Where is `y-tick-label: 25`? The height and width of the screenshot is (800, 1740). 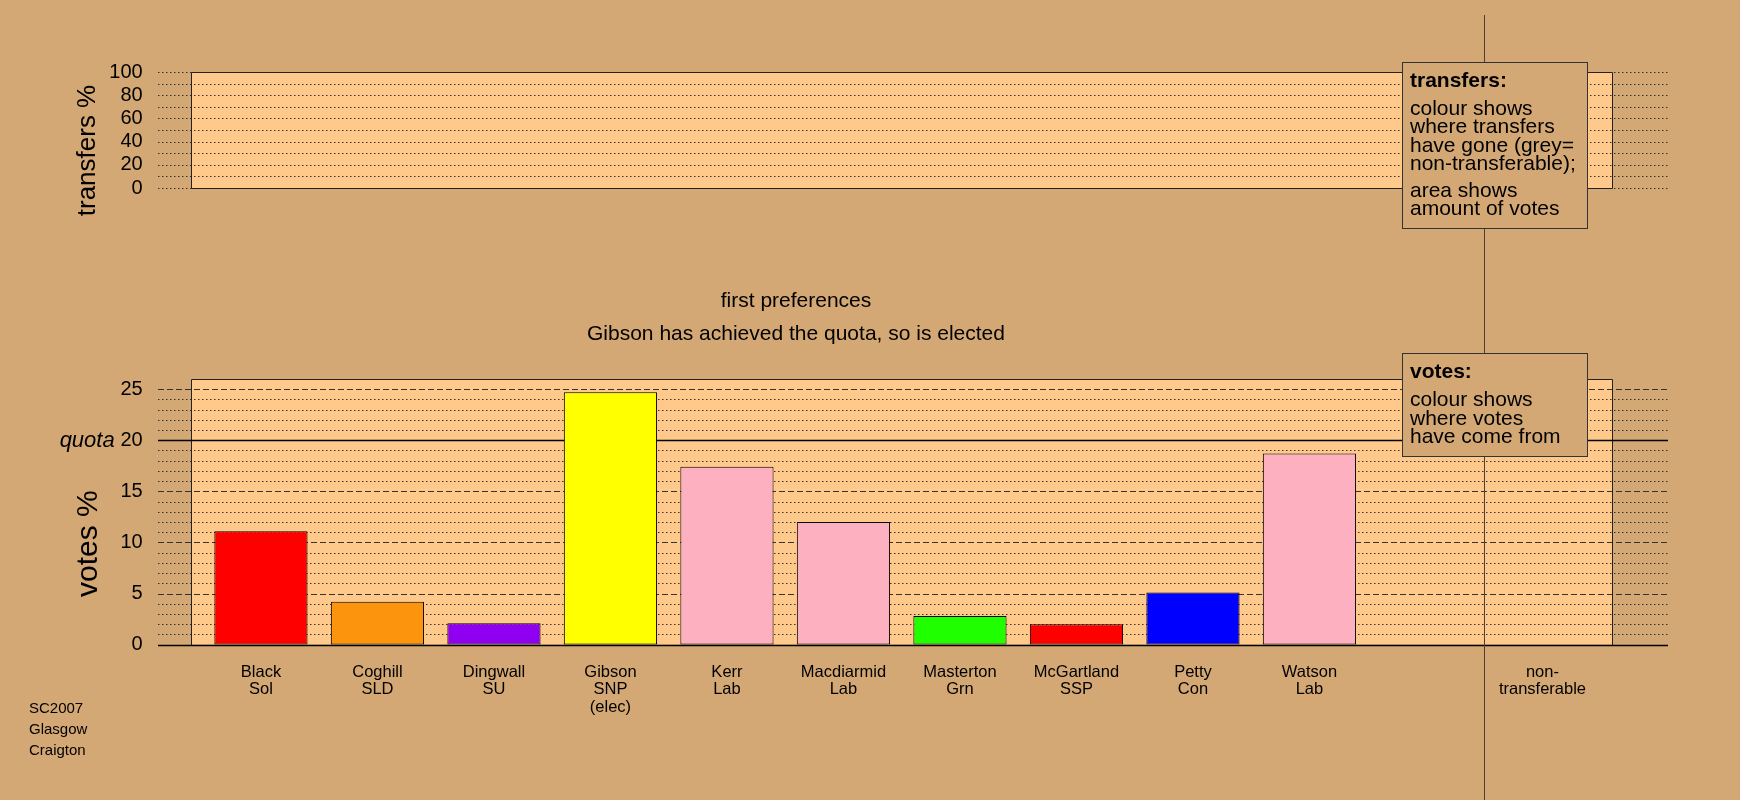 y-tick-label: 25 is located at coordinates (131, 387).